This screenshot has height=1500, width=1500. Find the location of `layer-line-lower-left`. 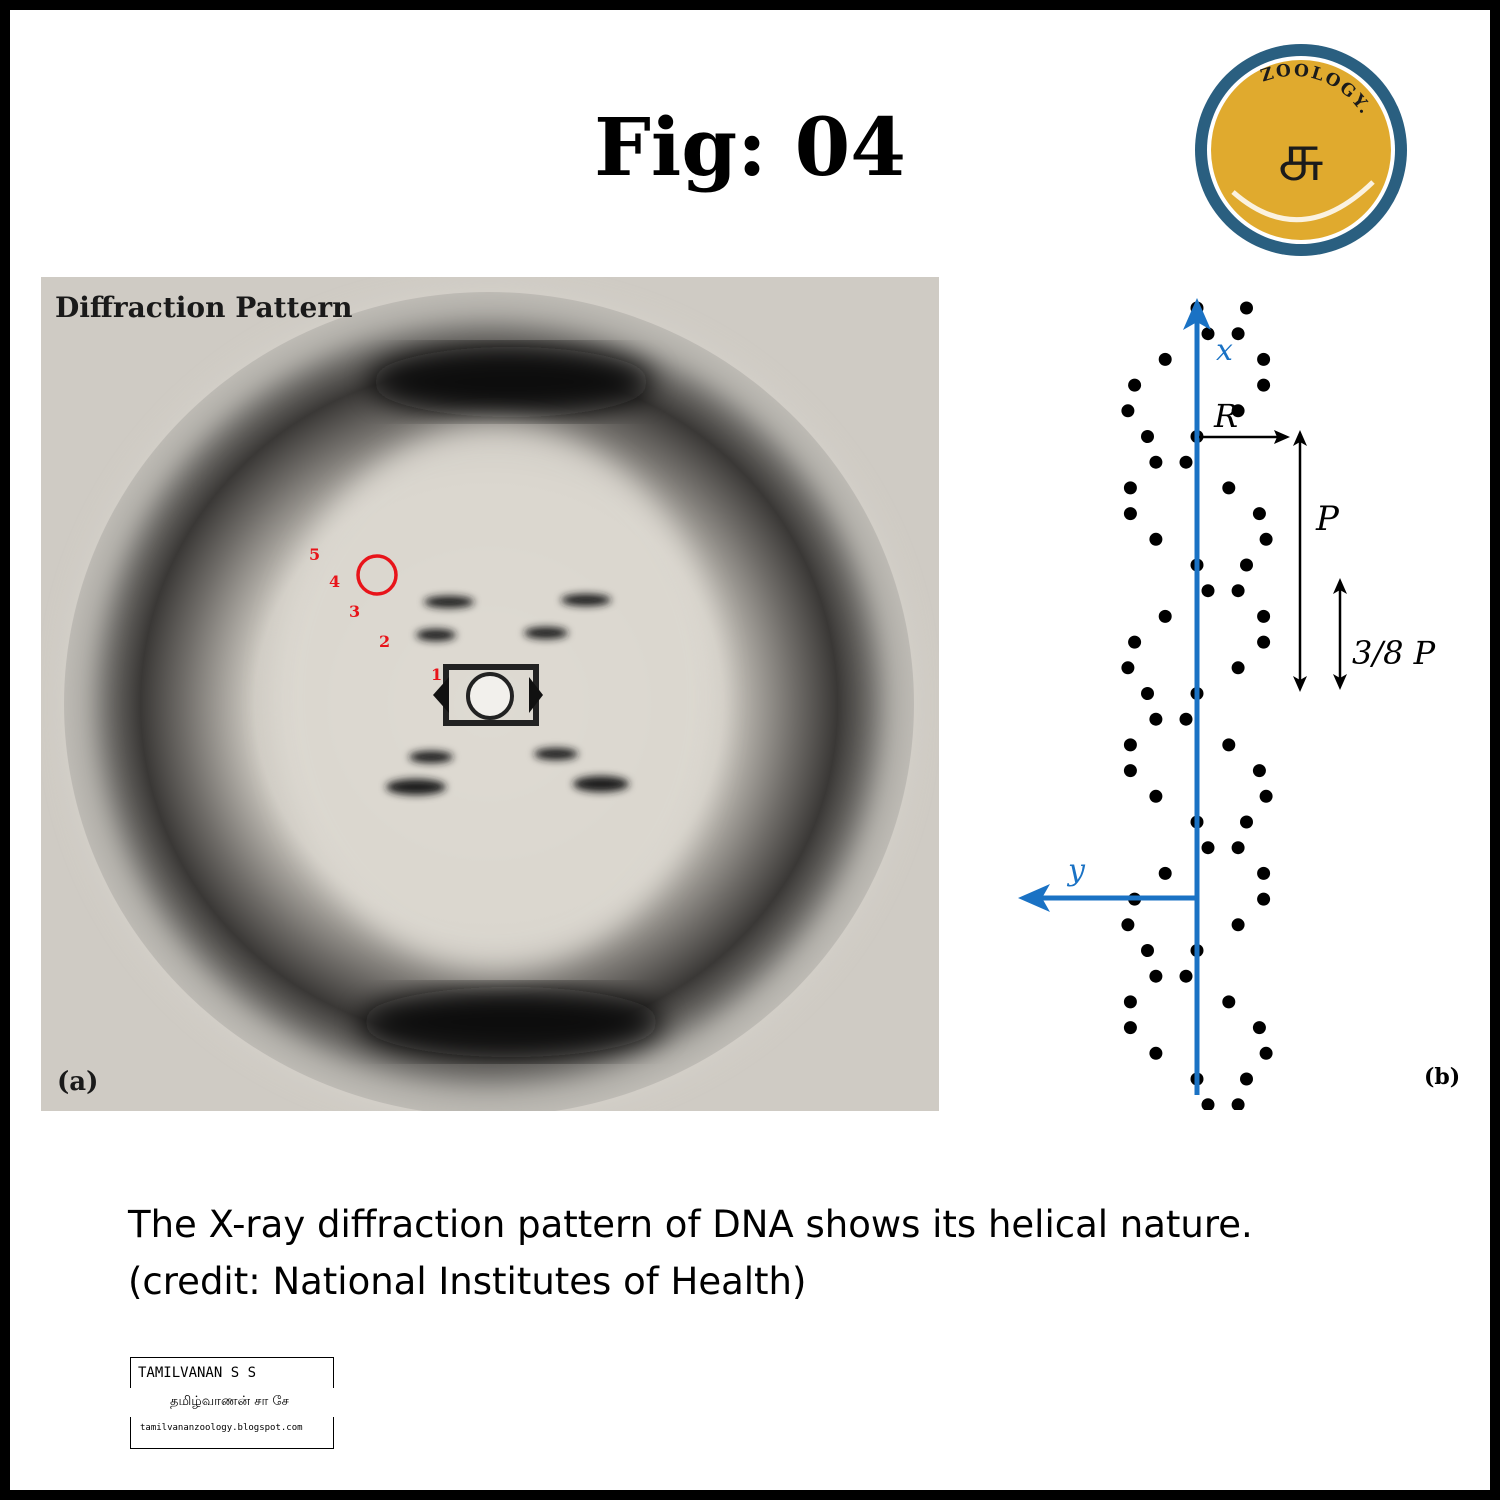

layer-line-lower-left is located at coordinates (431, 757).